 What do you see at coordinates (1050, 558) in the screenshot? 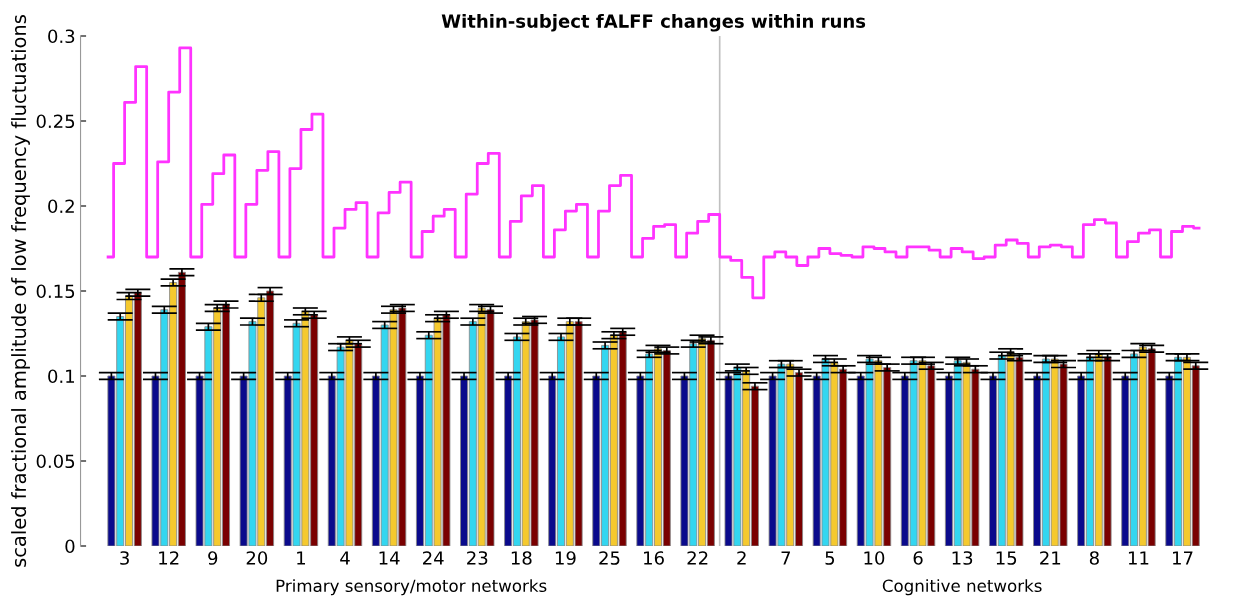
I see `x-tick-label: 21` at bounding box center [1050, 558].